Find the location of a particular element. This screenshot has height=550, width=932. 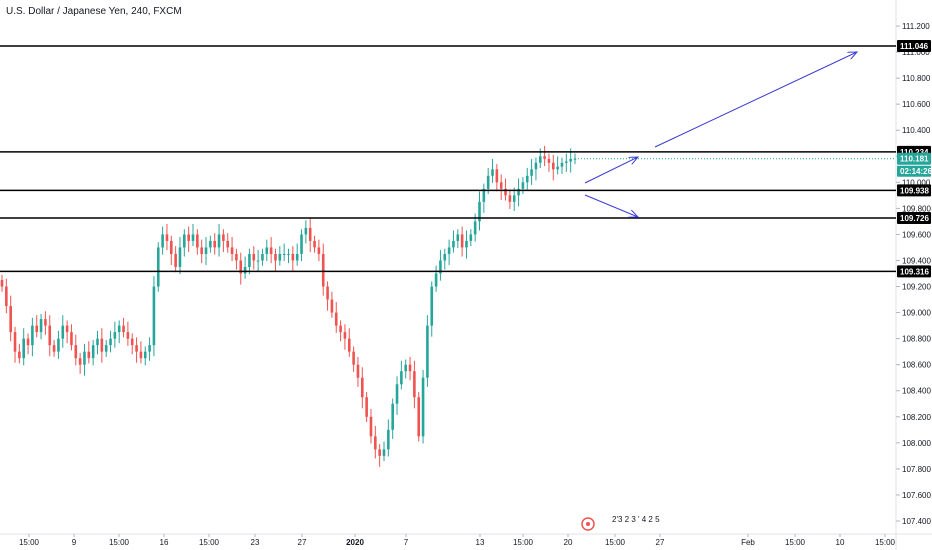

level-price-label: 109.726 is located at coordinates (914, 218).